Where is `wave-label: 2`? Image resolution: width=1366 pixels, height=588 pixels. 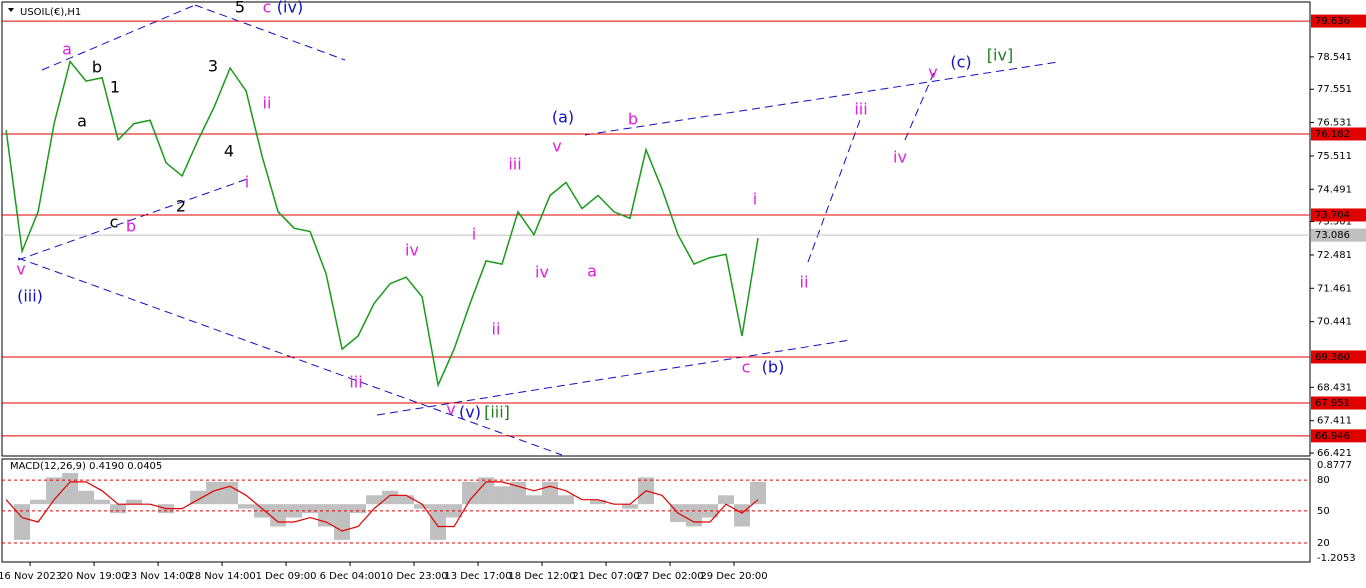 wave-label: 2 is located at coordinates (181, 206).